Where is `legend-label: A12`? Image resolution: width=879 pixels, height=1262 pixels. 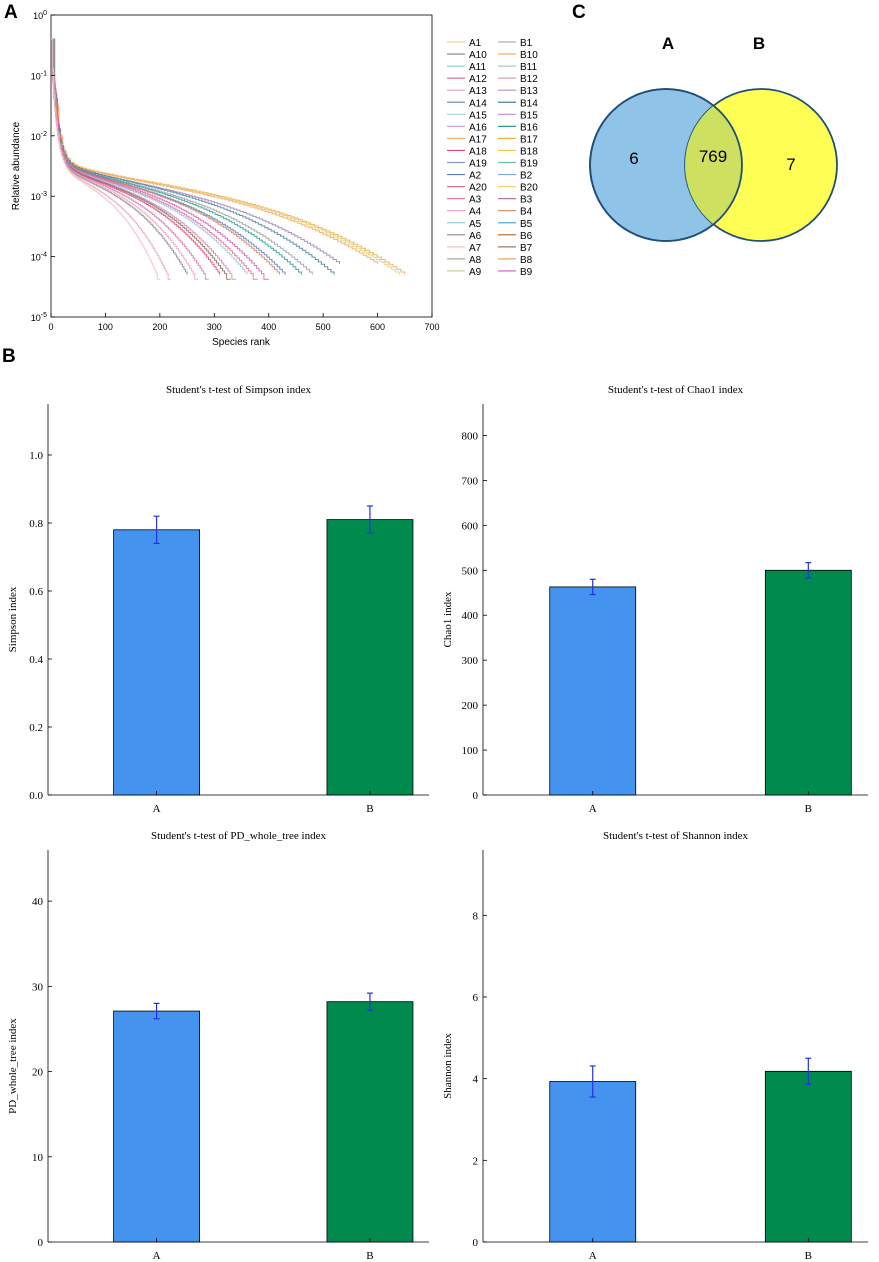
legend-label: A12 is located at coordinates (478, 79).